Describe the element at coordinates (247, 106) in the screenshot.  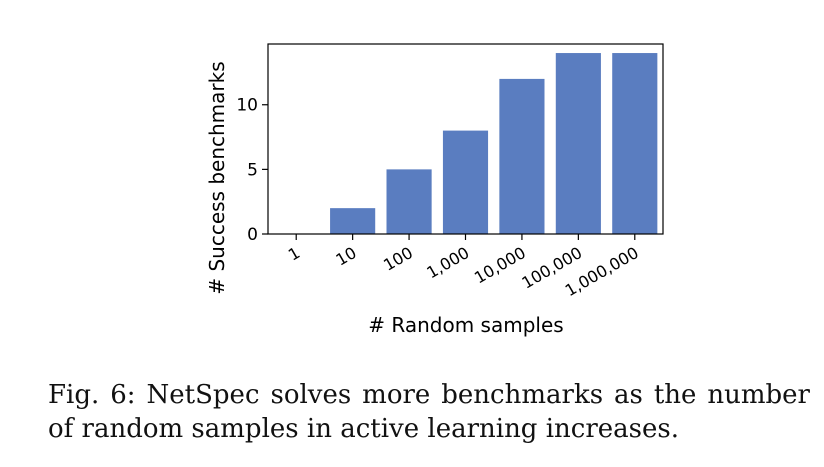
I see `y-tick-label: 10` at that location.